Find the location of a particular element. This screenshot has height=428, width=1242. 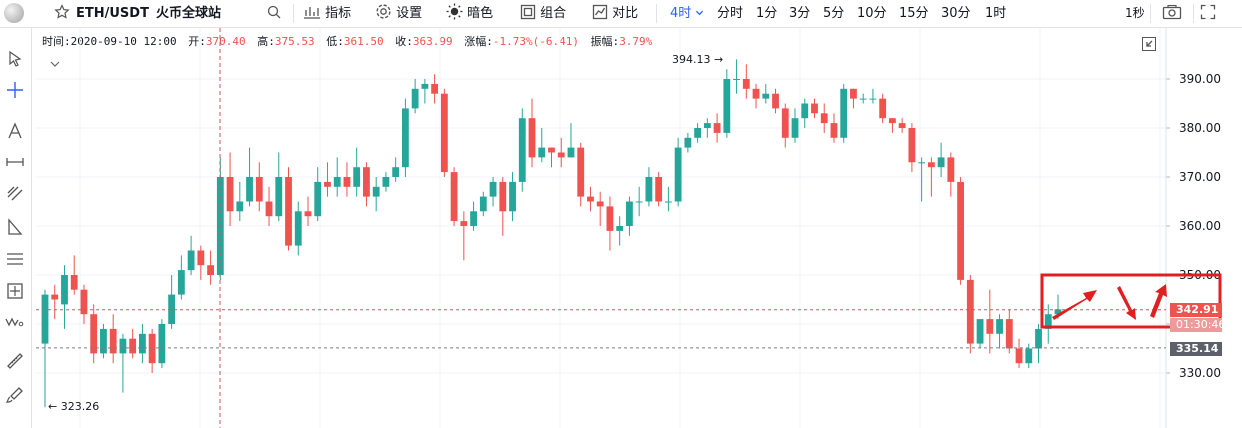

indicators-button: 指标 is located at coordinates (327, 13).